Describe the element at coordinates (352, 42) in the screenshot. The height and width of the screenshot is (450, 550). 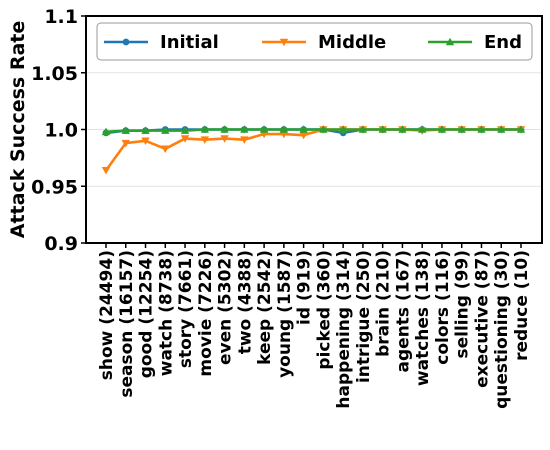
I see `legend-label: Middle` at that location.